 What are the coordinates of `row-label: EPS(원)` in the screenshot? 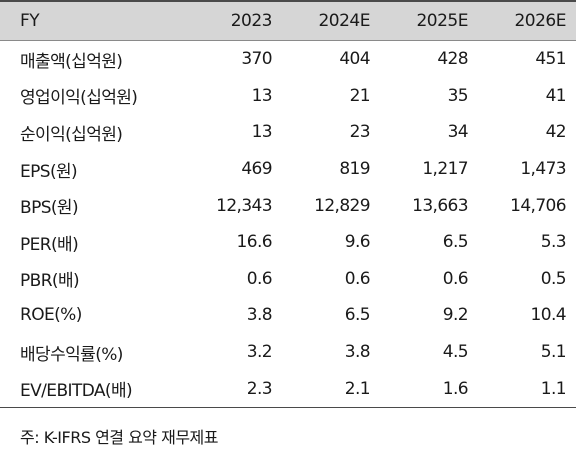 It's located at (49, 171).